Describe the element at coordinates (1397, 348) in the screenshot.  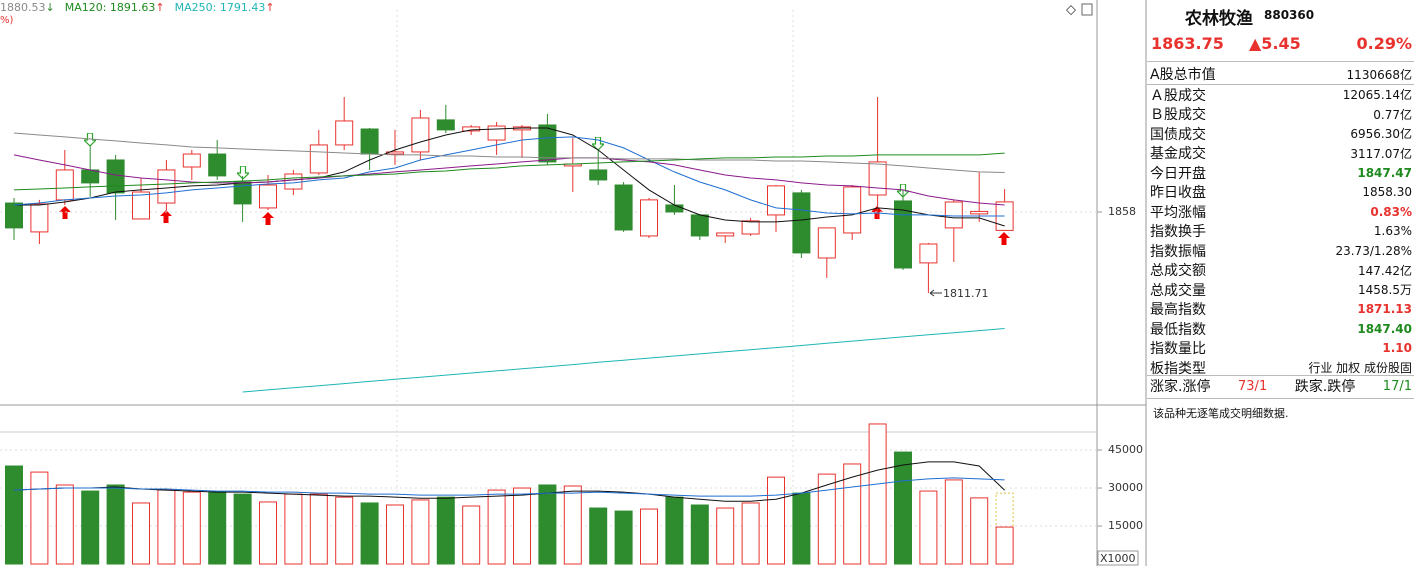
I see `row-value: 1.10` at that location.